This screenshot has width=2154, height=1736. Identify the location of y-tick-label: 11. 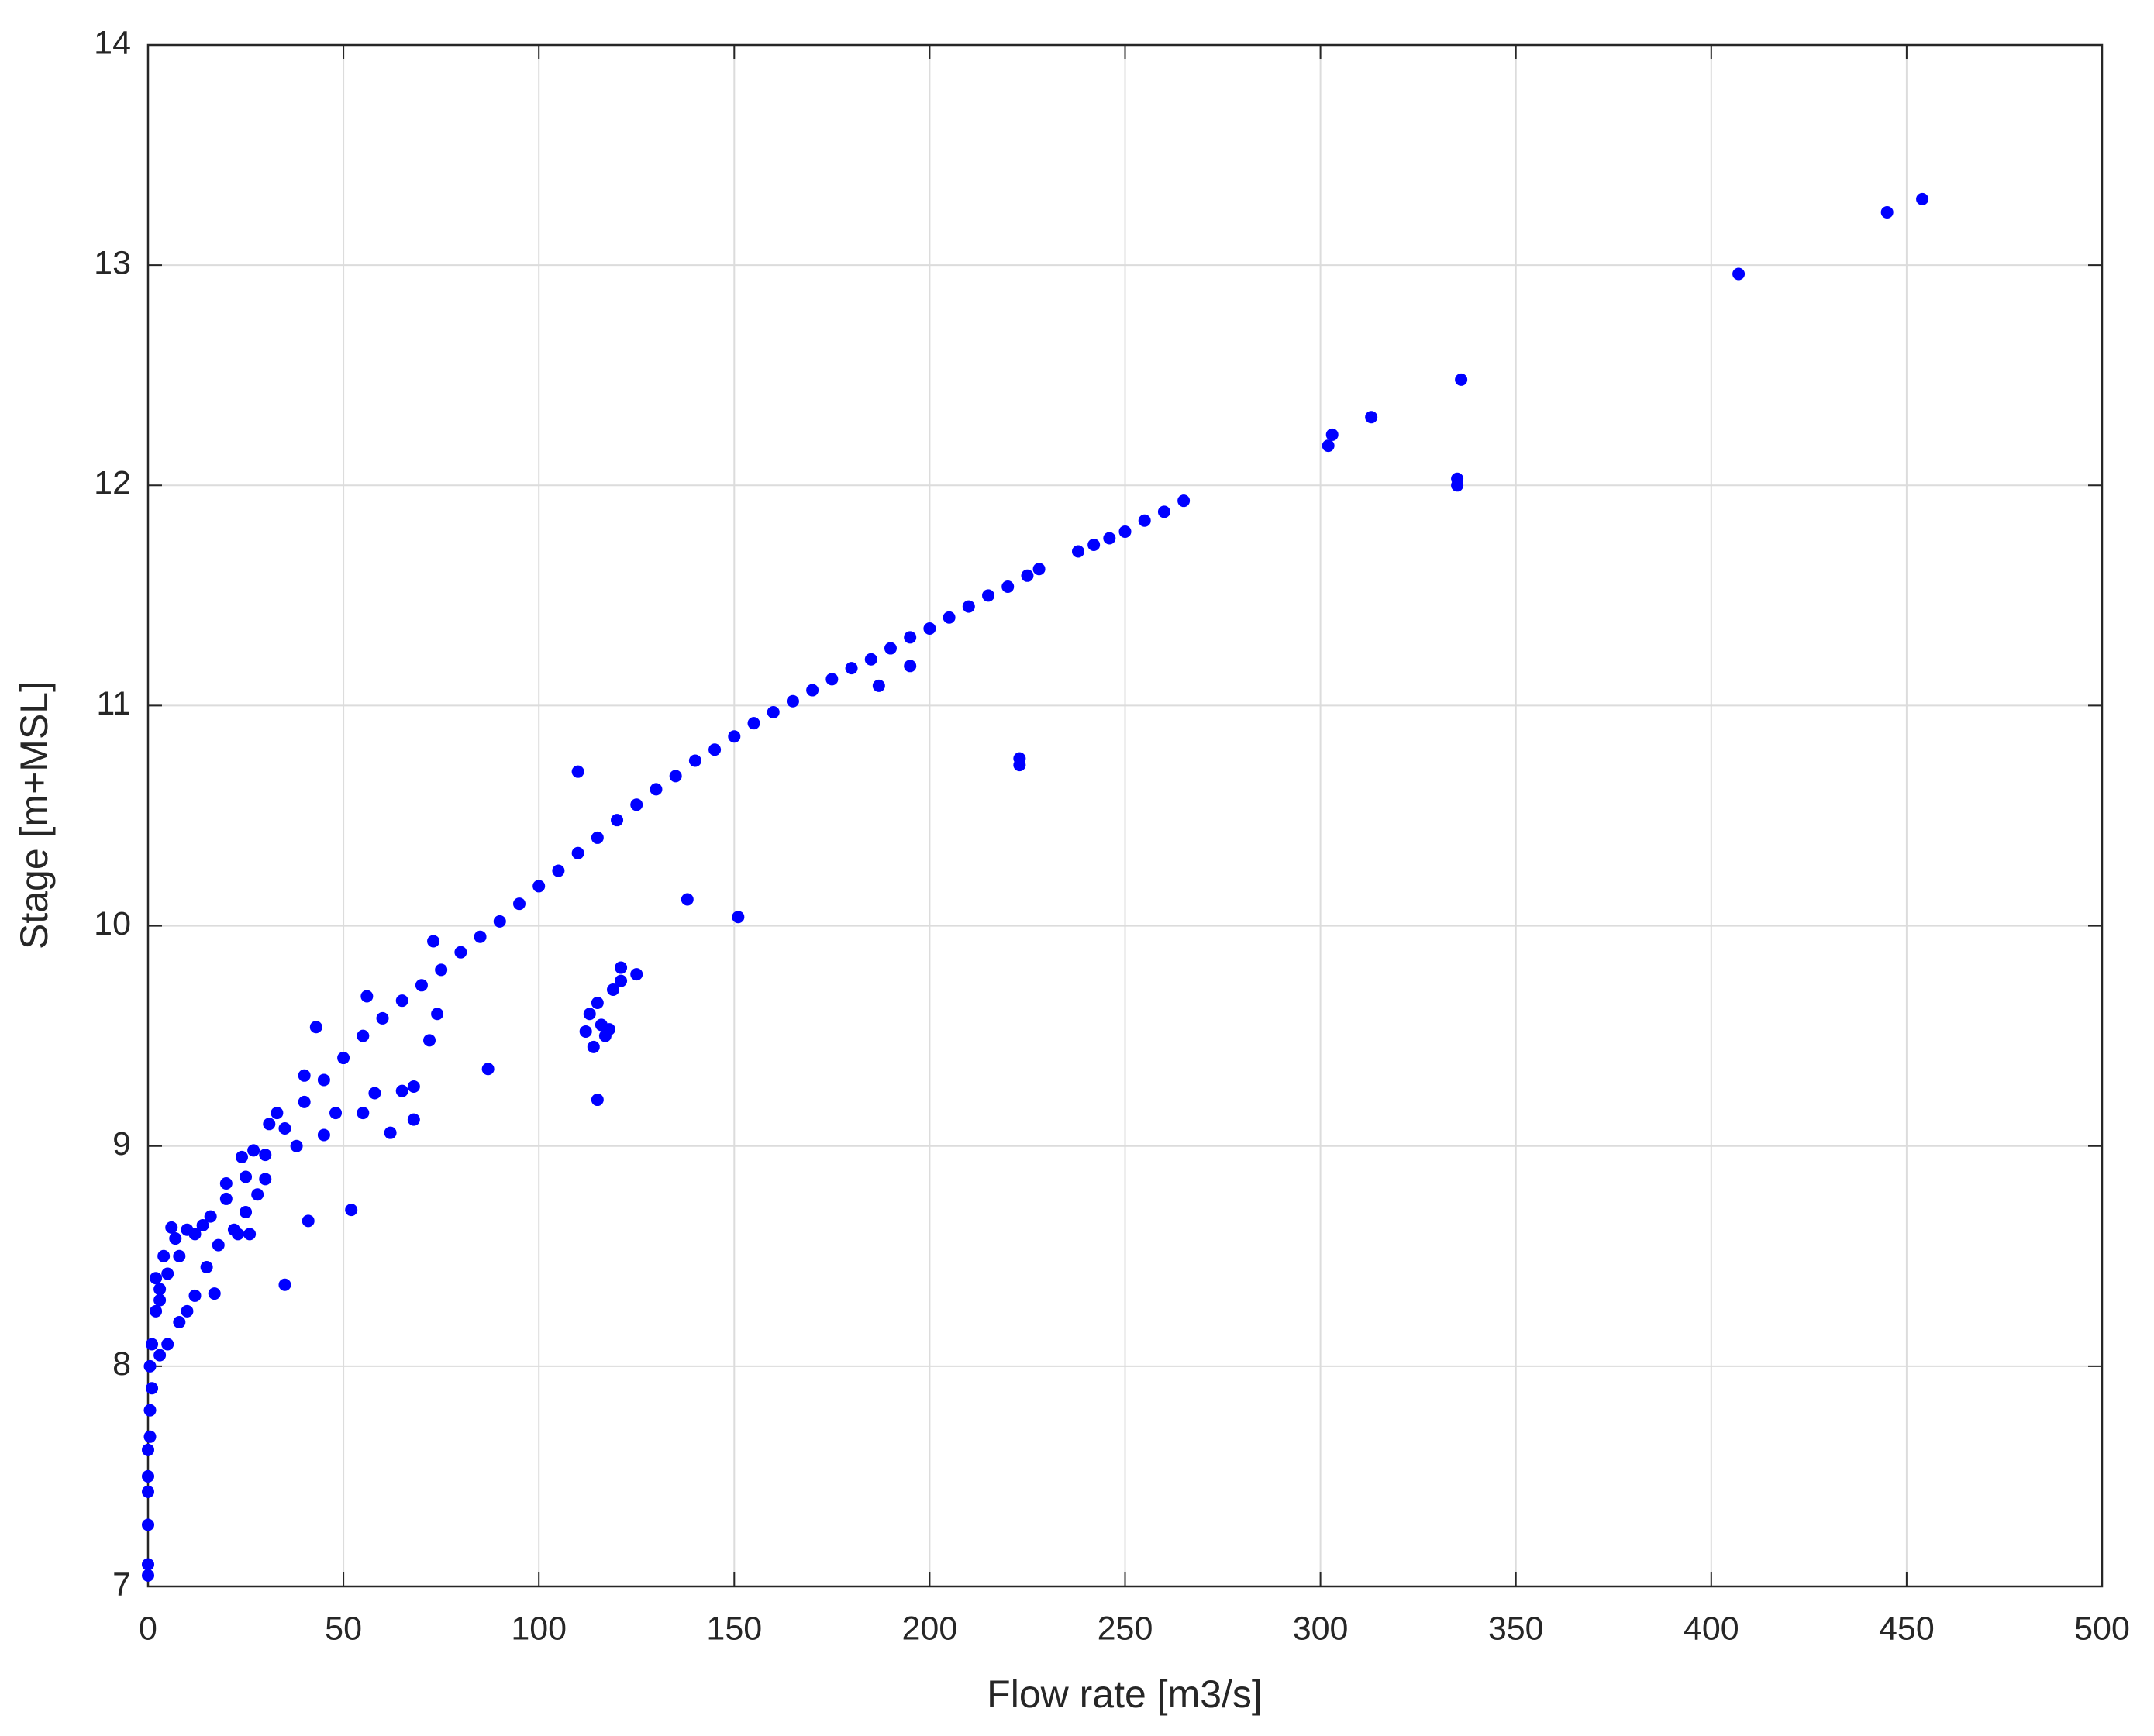
(113, 703).